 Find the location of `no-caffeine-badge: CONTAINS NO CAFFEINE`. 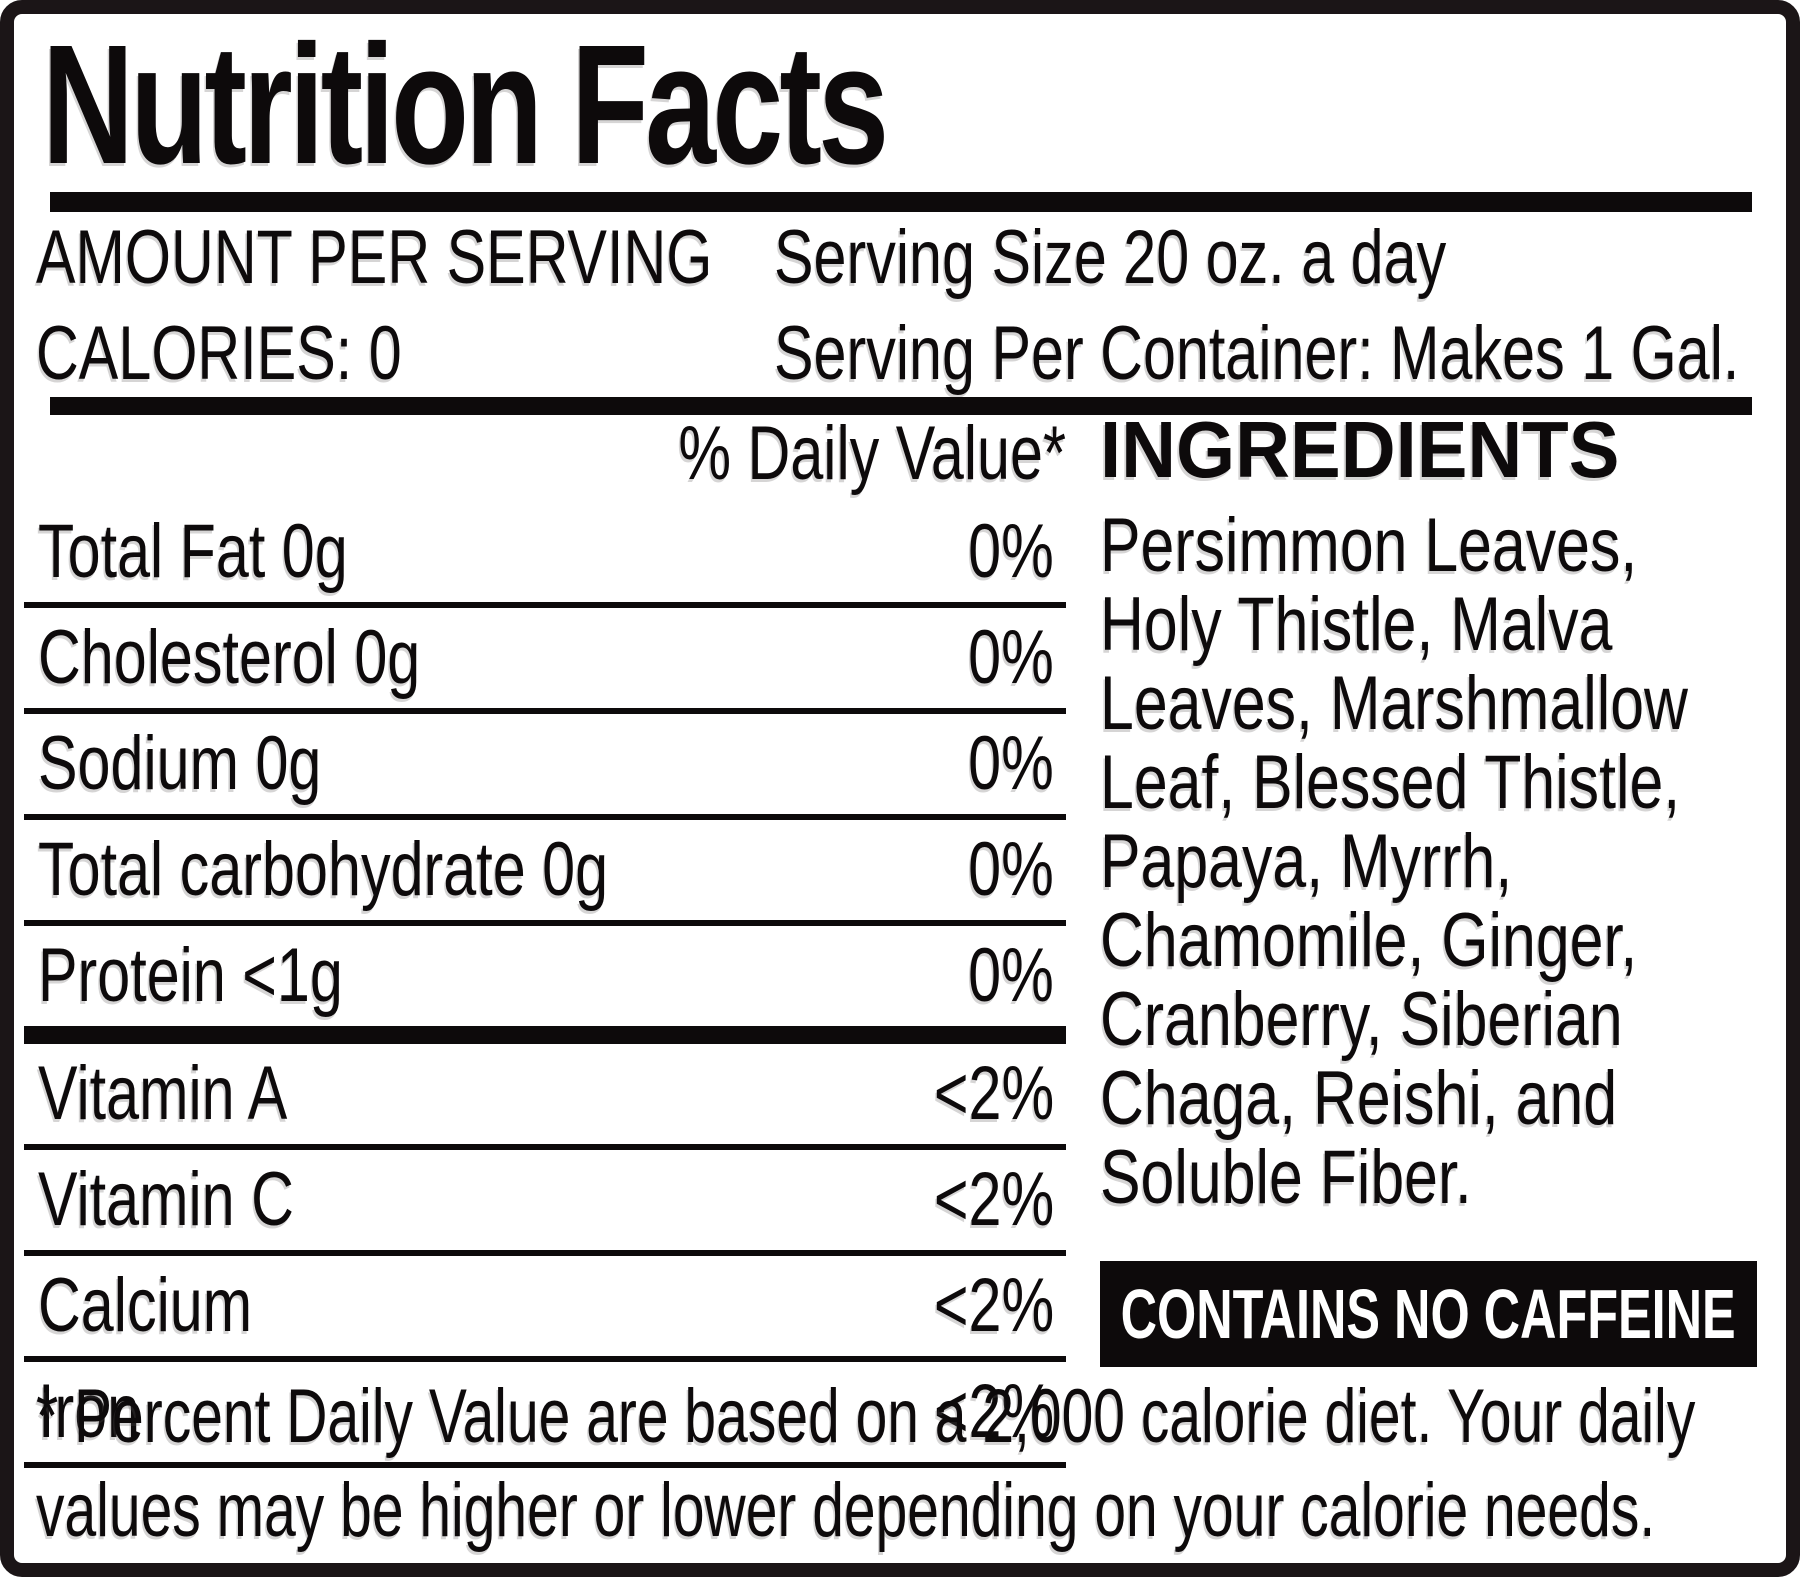

no-caffeine-badge: CONTAINS NO CAFFEINE is located at coordinates (1428, 1314).